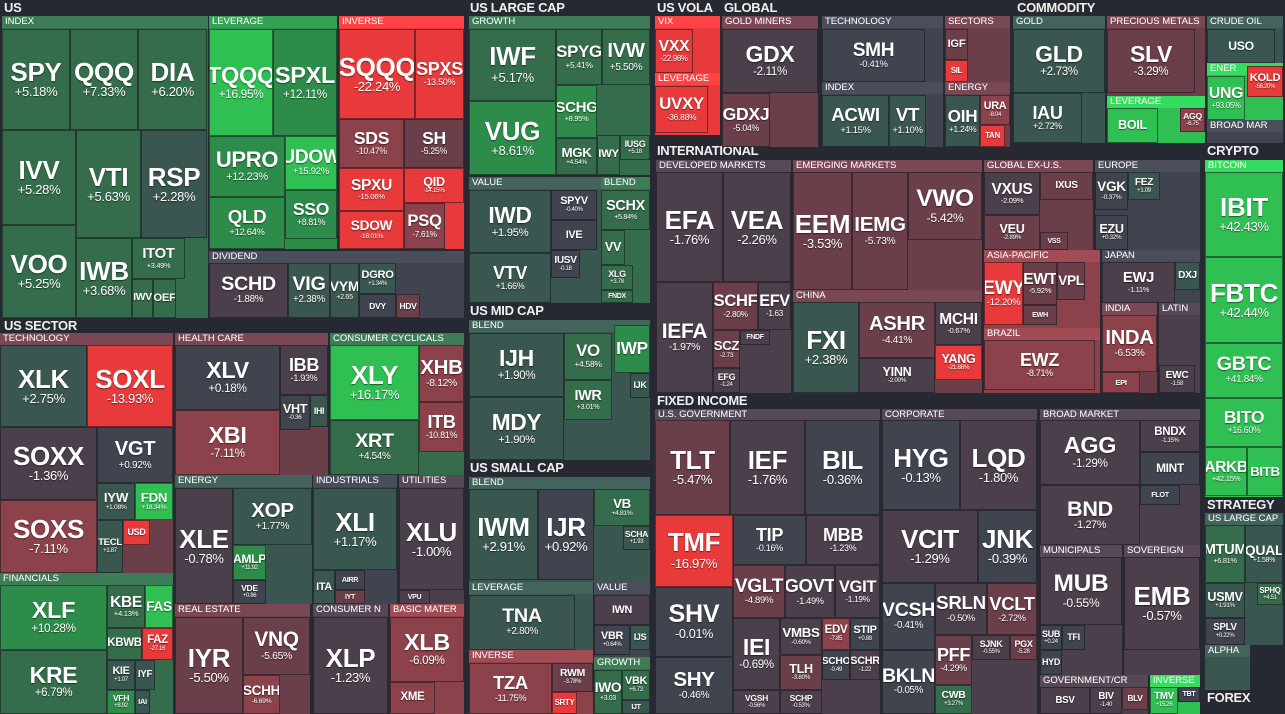 Image resolution: width=1285 pixels, height=714 pixels. Describe the element at coordinates (535, 183) in the screenshot. I see `group-header: VALUE` at that location.